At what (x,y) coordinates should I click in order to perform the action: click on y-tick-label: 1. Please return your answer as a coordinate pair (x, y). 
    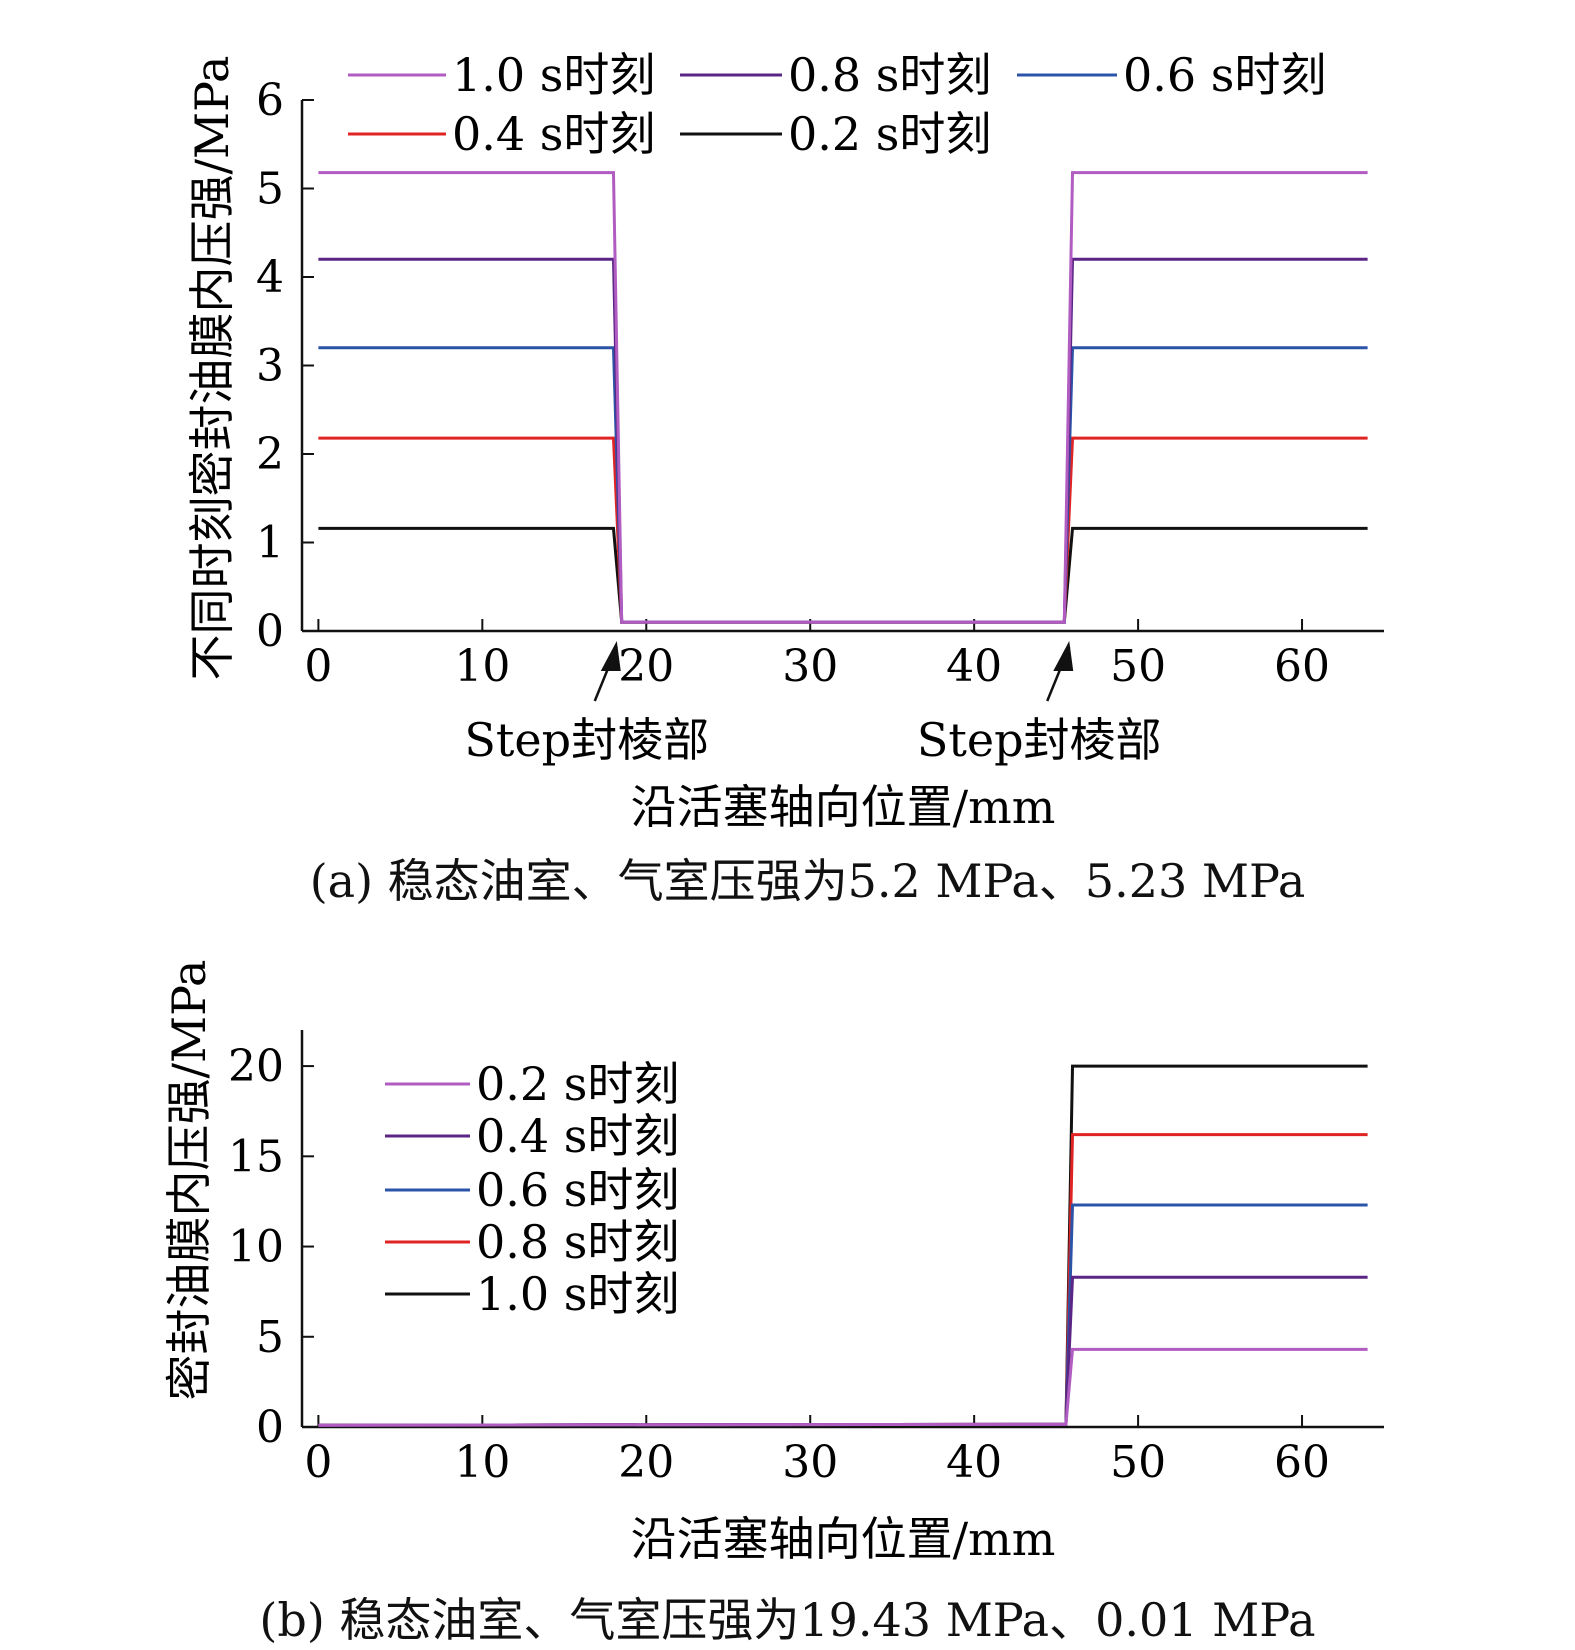
    Looking at the image, I should click on (270, 543).